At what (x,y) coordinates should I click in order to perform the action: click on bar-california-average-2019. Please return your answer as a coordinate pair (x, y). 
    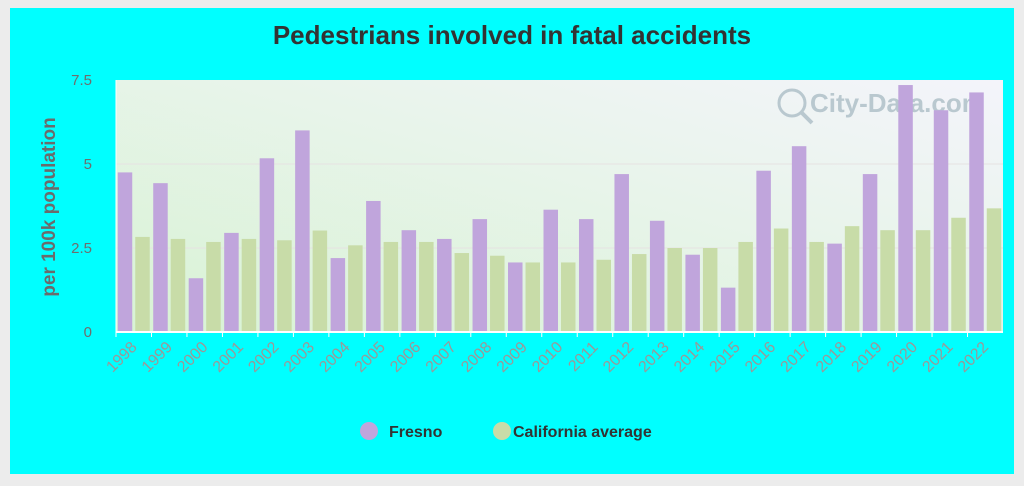
    Looking at the image, I should click on (887, 281).